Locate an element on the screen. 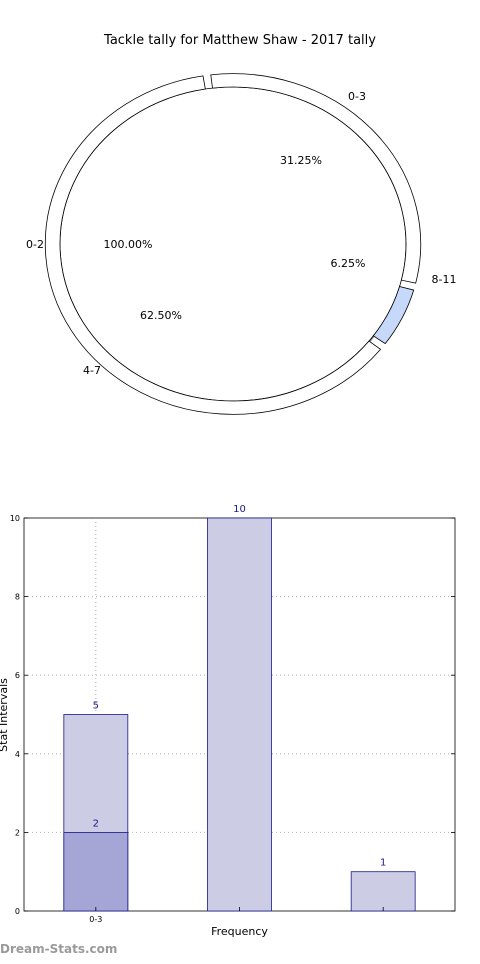  inner-slice-label-0-2: 0-2 is located at coordinates (35, 244).